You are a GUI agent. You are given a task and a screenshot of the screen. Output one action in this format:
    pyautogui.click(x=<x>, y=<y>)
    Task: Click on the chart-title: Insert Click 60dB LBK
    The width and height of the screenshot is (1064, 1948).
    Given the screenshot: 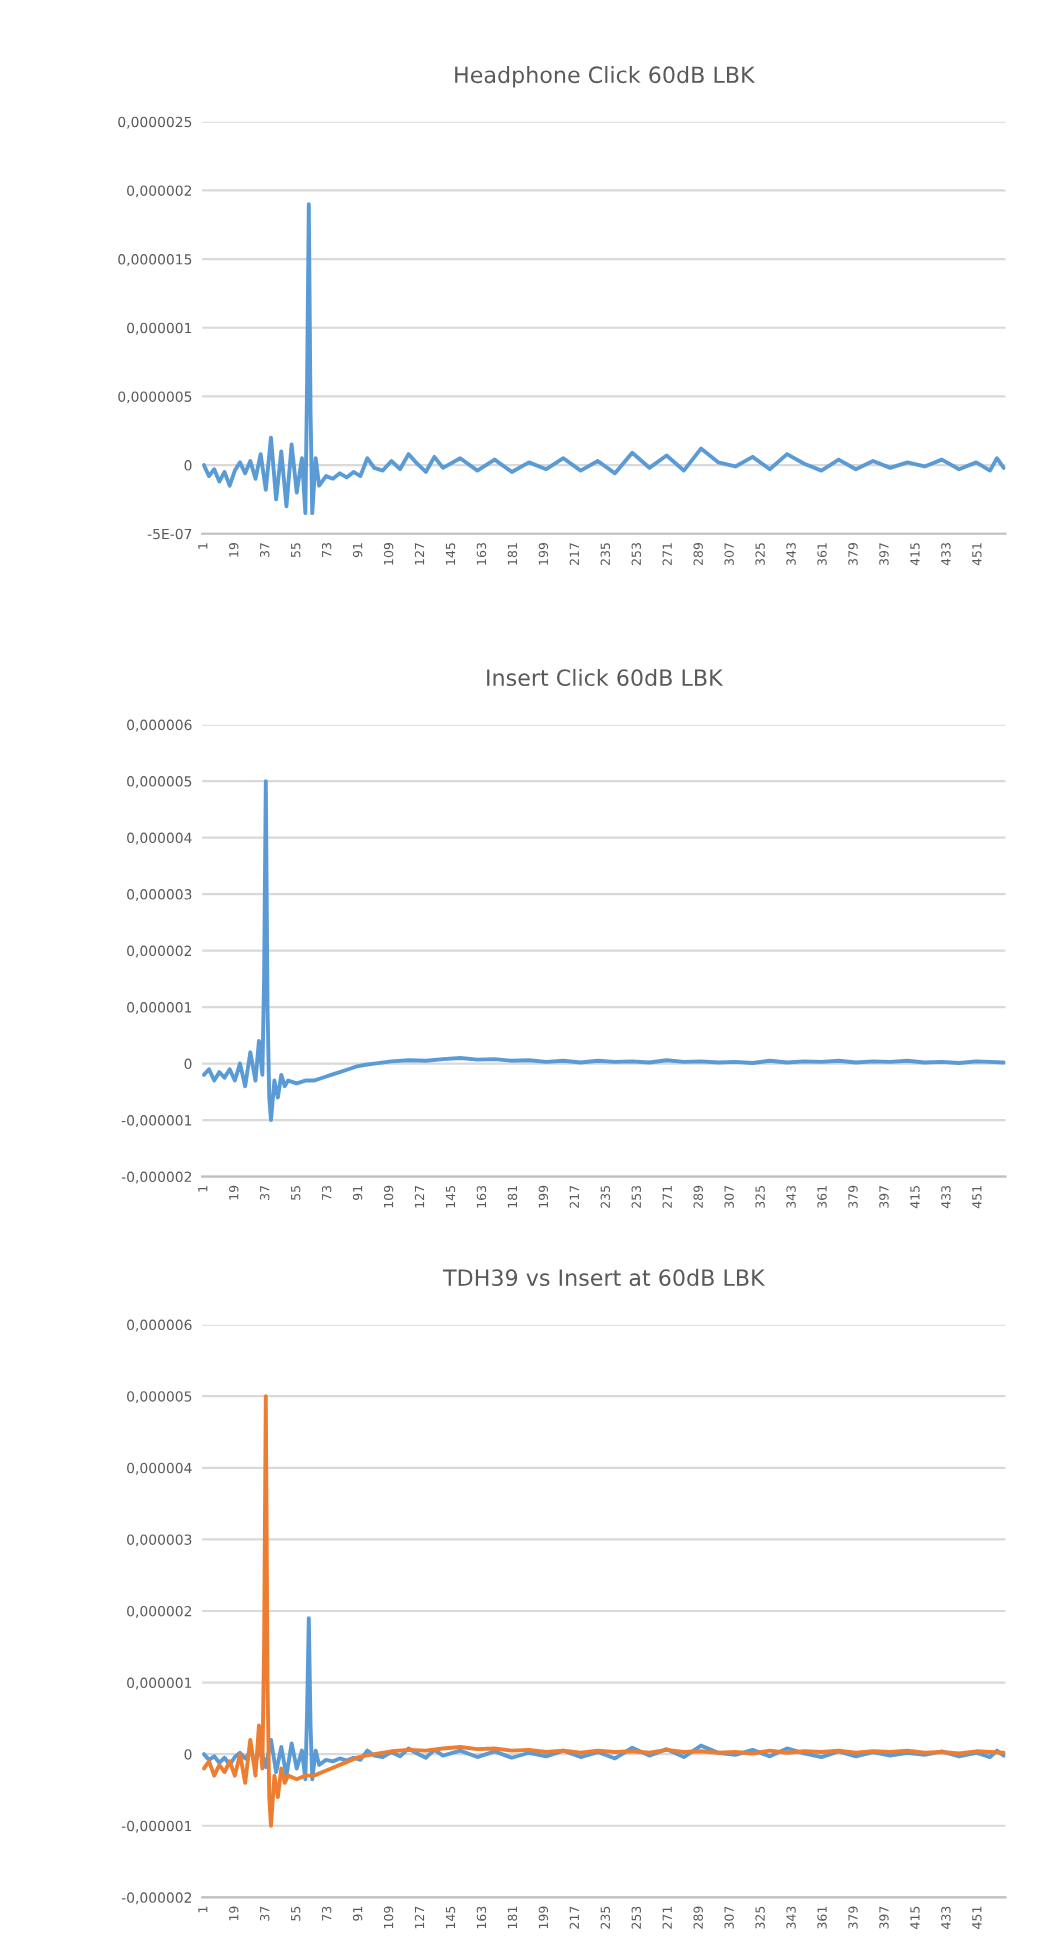 What is the action you would take?
    pyautogui.click(x=605, y=677)
    